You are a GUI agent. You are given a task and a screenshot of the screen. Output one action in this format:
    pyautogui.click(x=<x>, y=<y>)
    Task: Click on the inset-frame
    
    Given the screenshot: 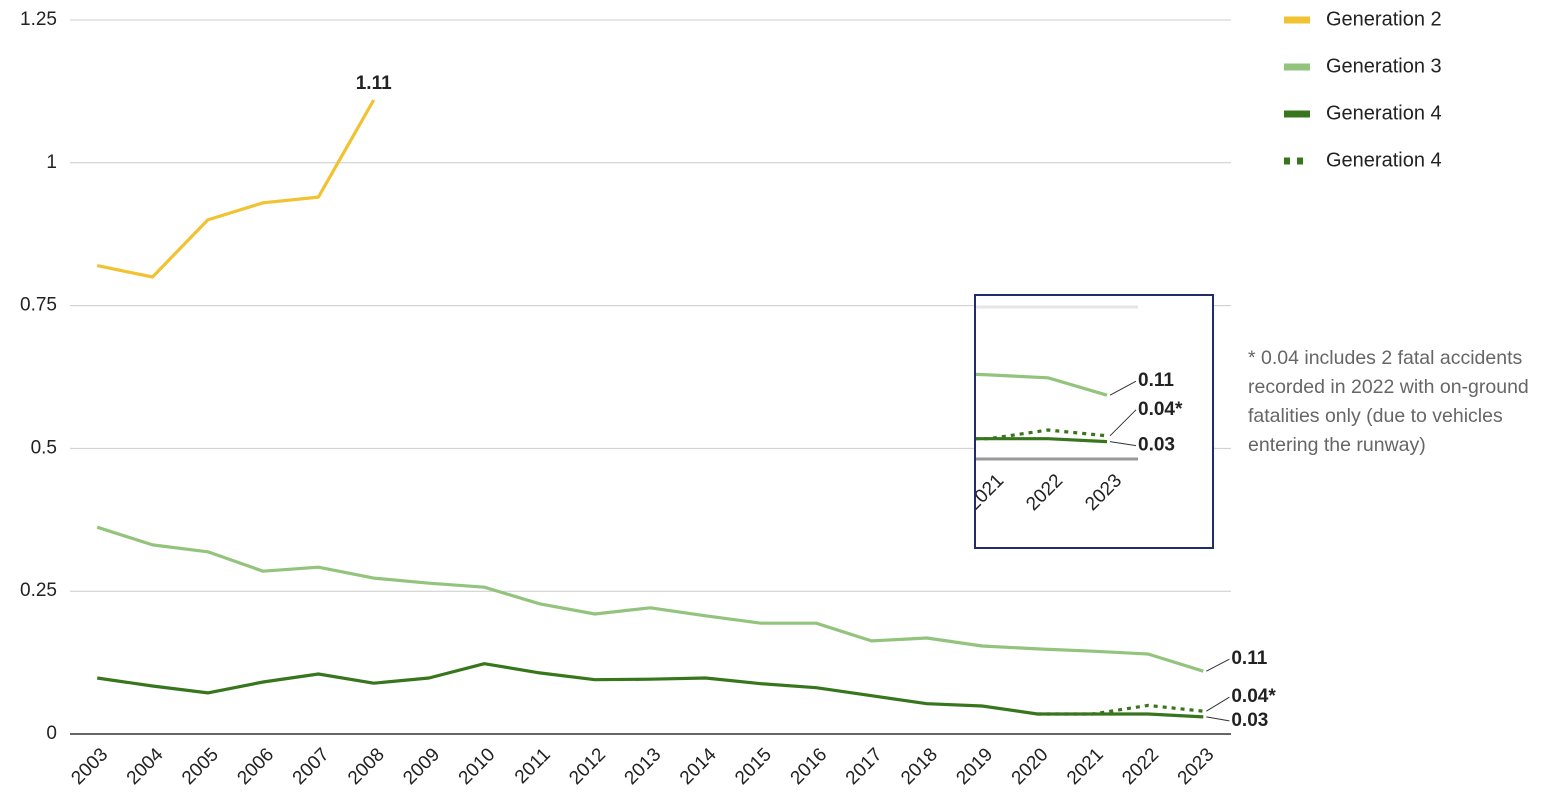 What is the action you would take?
    pyautogui.click(x=1094, y=421)
    